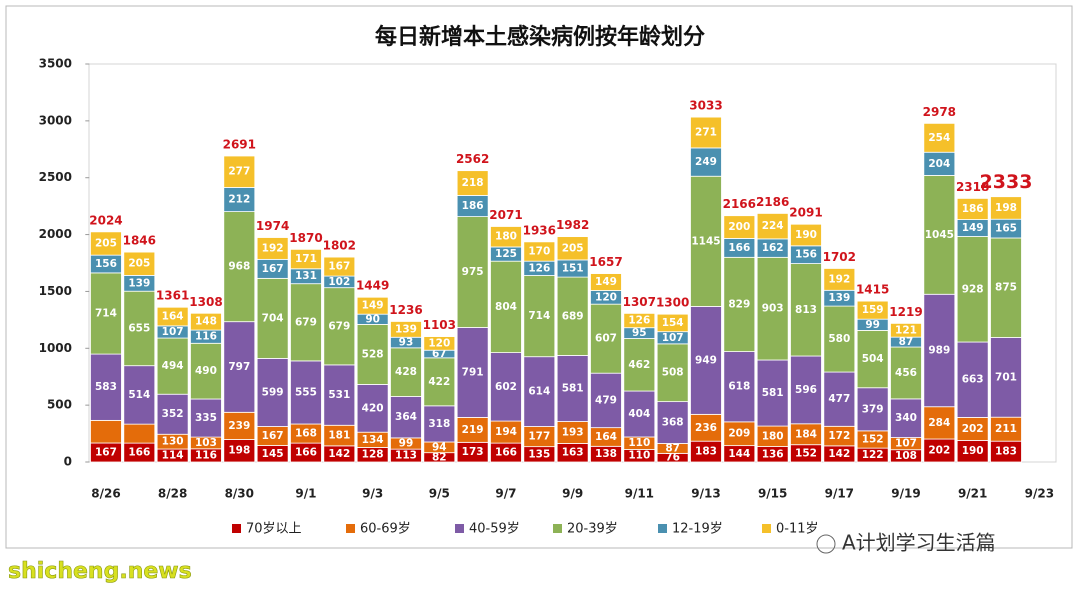 This screenshot has width=1080, height=591. What do you see at coordinates (873, 439) in the screenshot?
I see `data-label: 152` at bounding box center [873, 439].